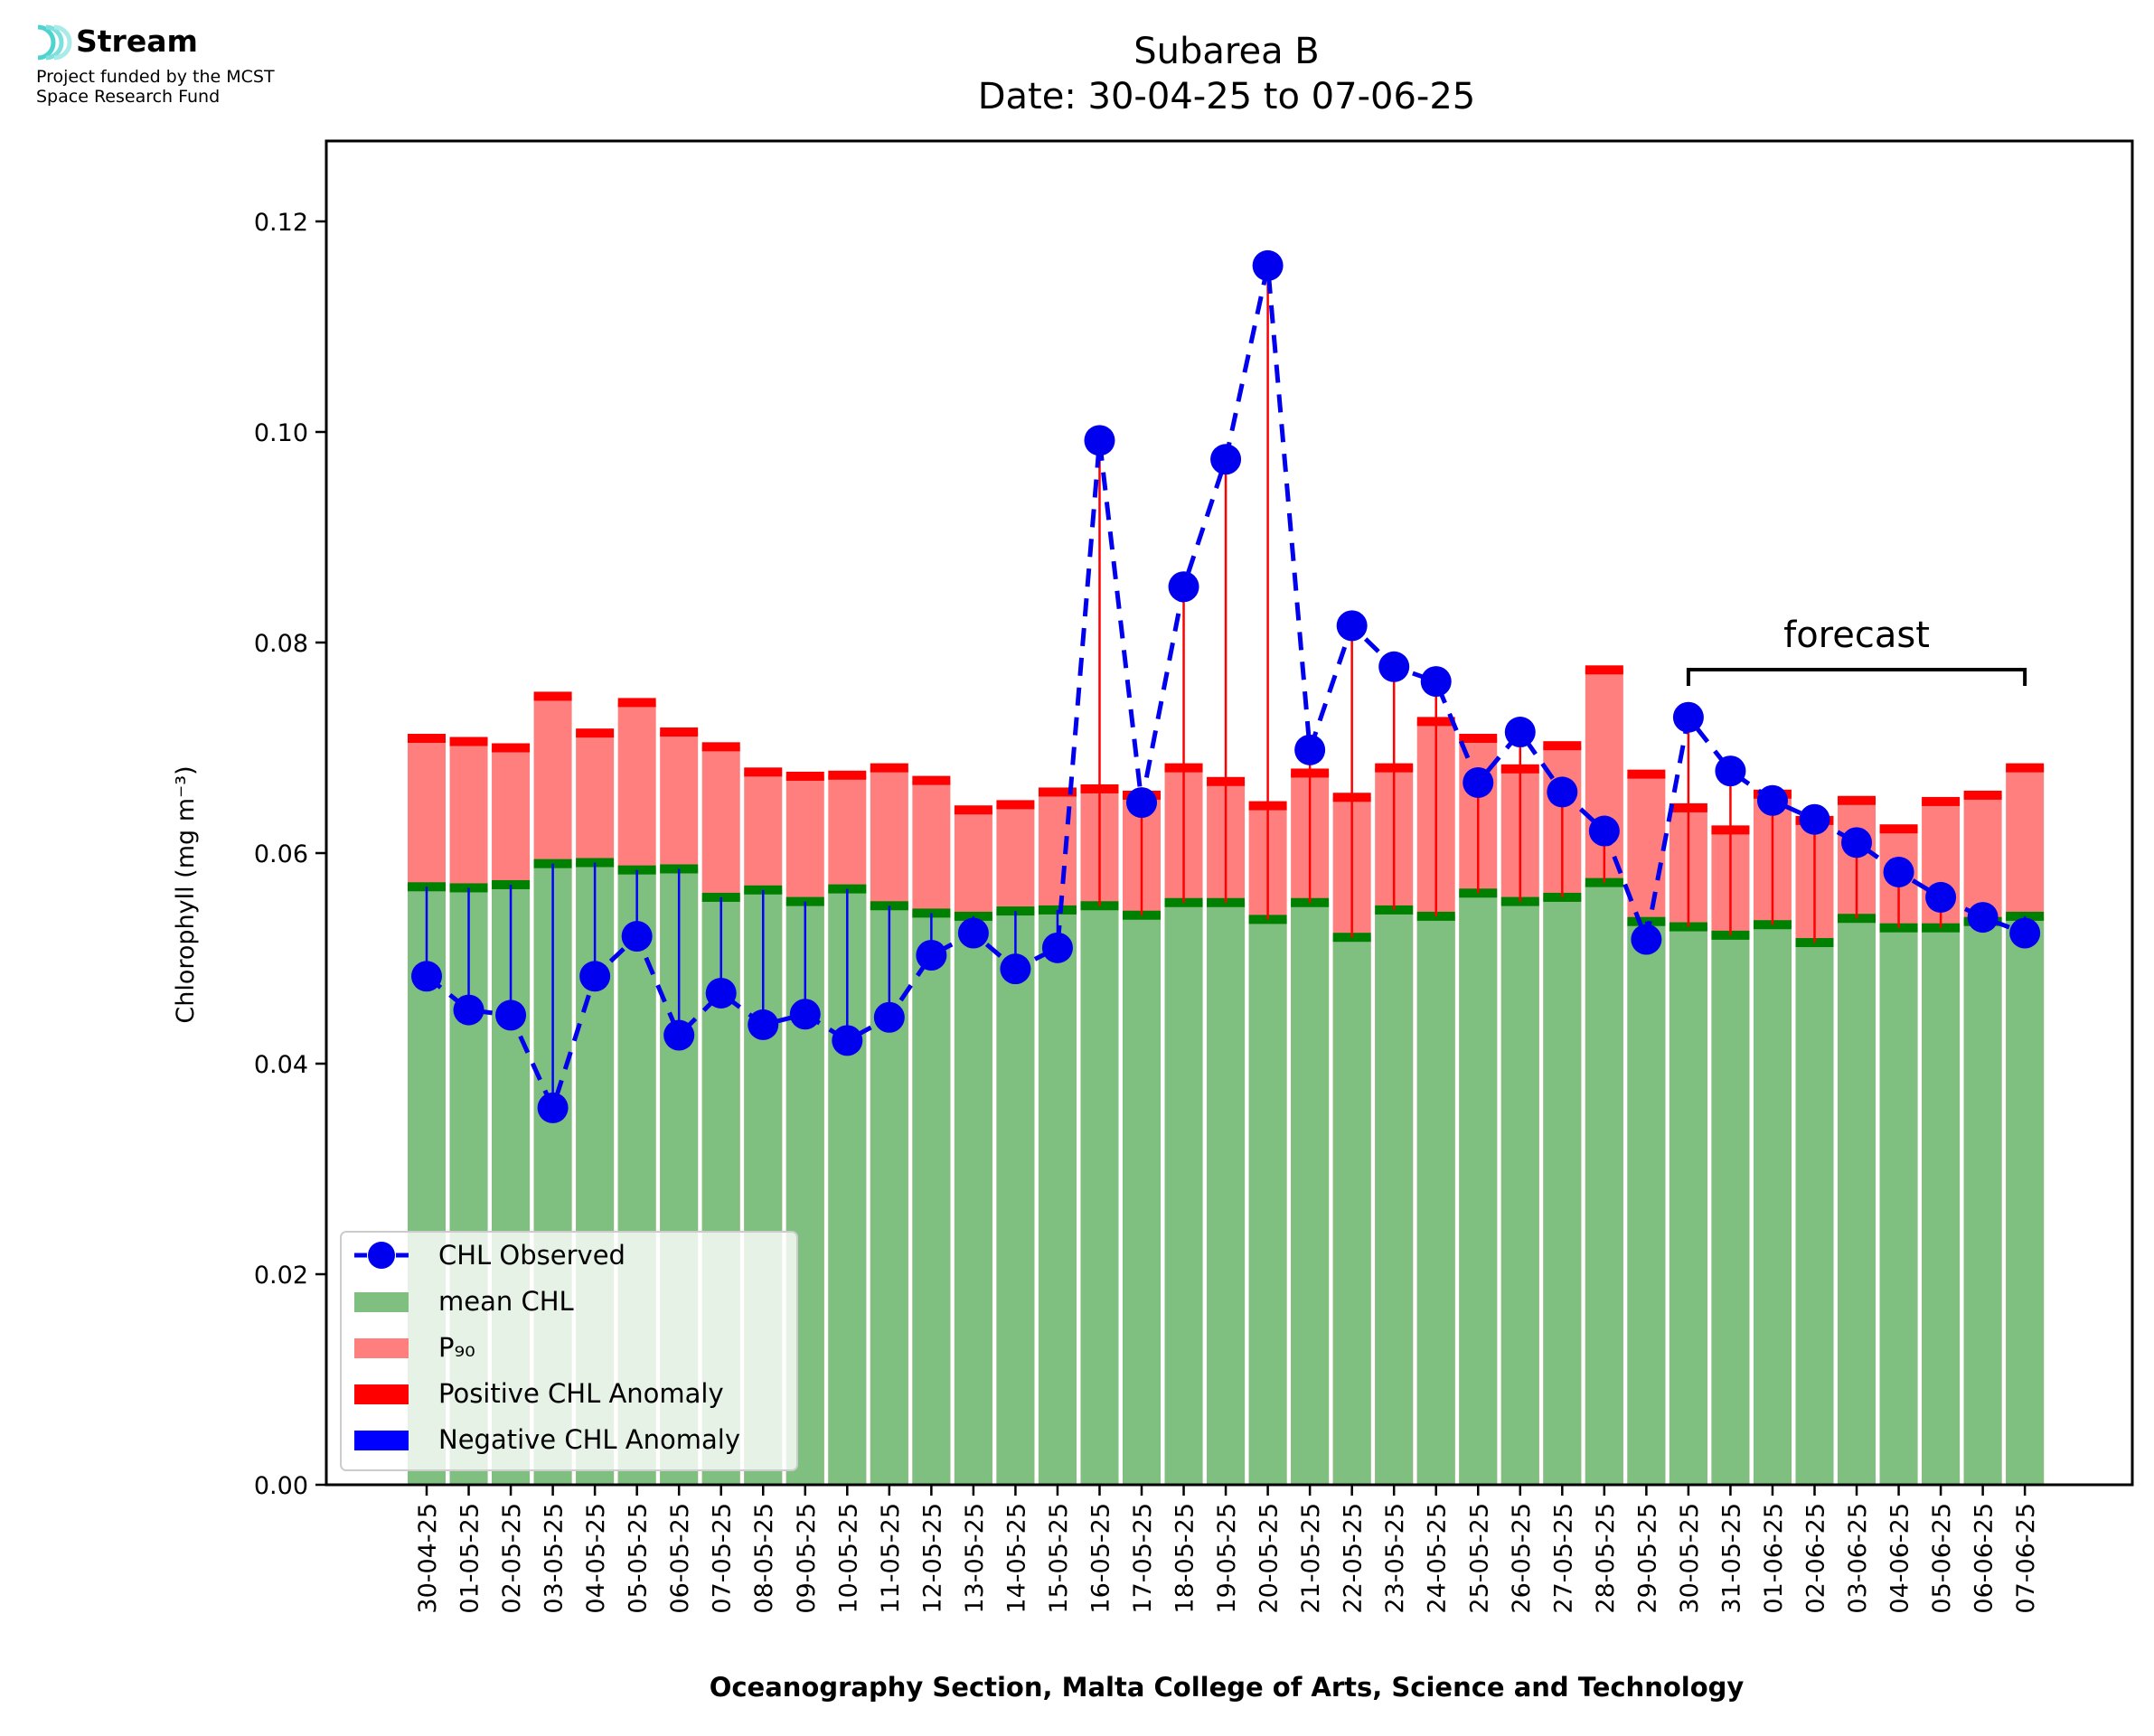  What do you see at coordinates (1563, 1558) in the screenshot?
I see `x-tick-label: 27-05-25` at bounding box center [1563, 1558].